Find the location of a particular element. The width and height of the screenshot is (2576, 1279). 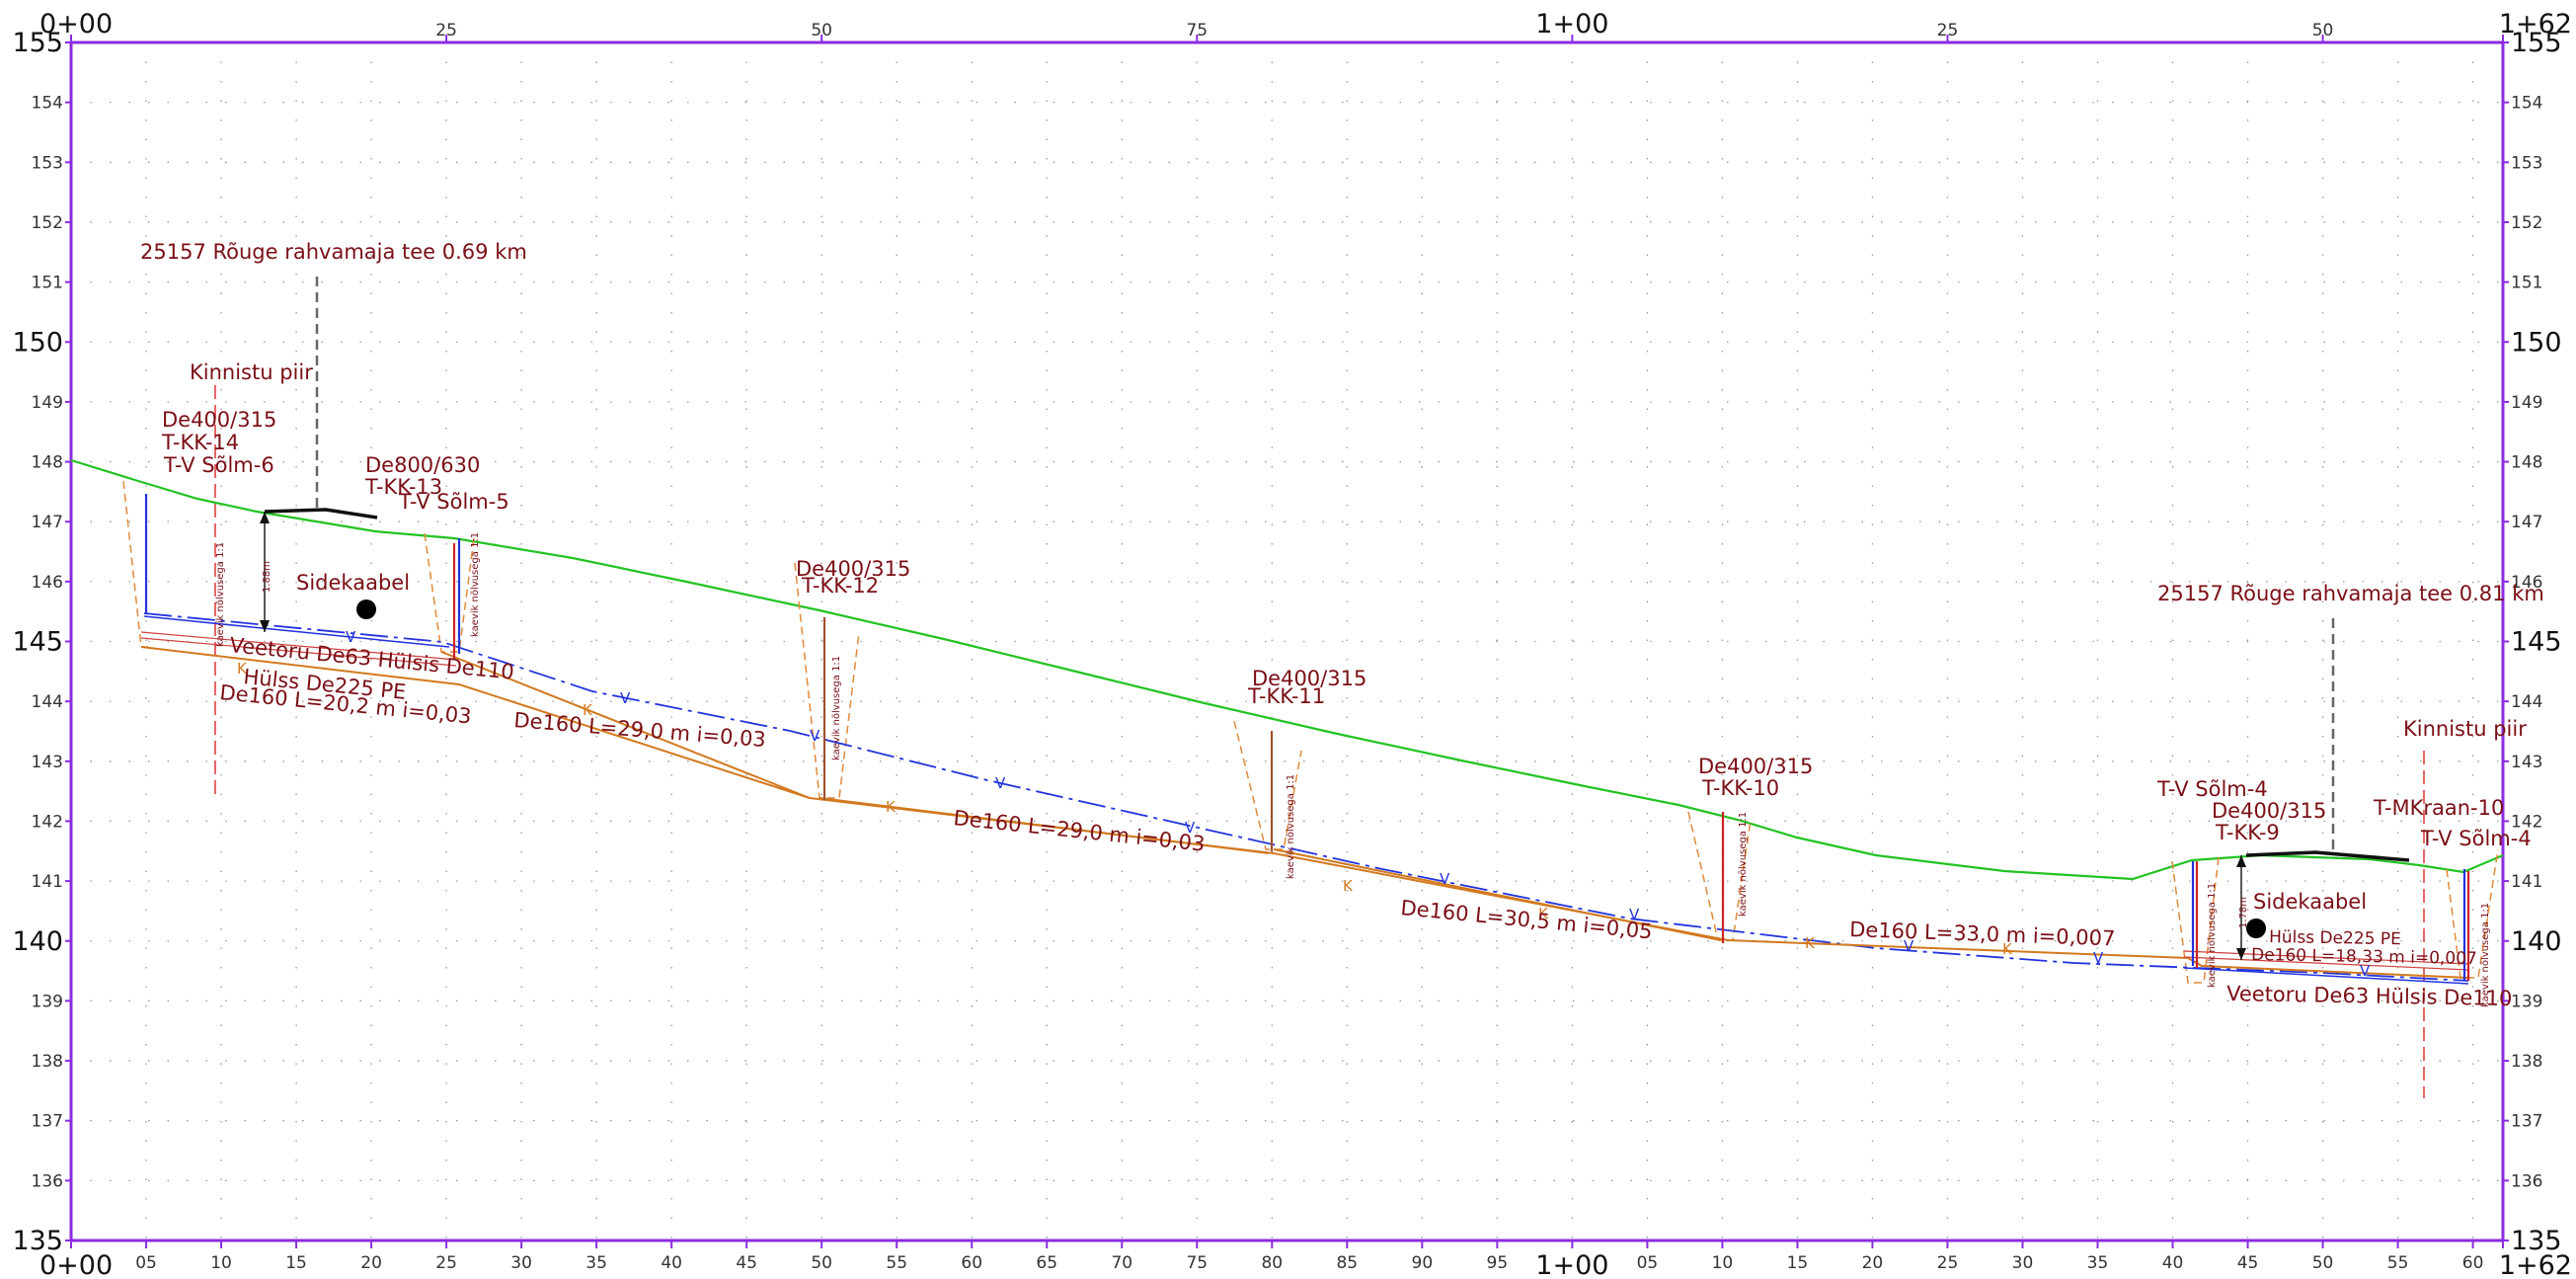

elevation-tick-label: 148 is located at coordinates (2526, 463).